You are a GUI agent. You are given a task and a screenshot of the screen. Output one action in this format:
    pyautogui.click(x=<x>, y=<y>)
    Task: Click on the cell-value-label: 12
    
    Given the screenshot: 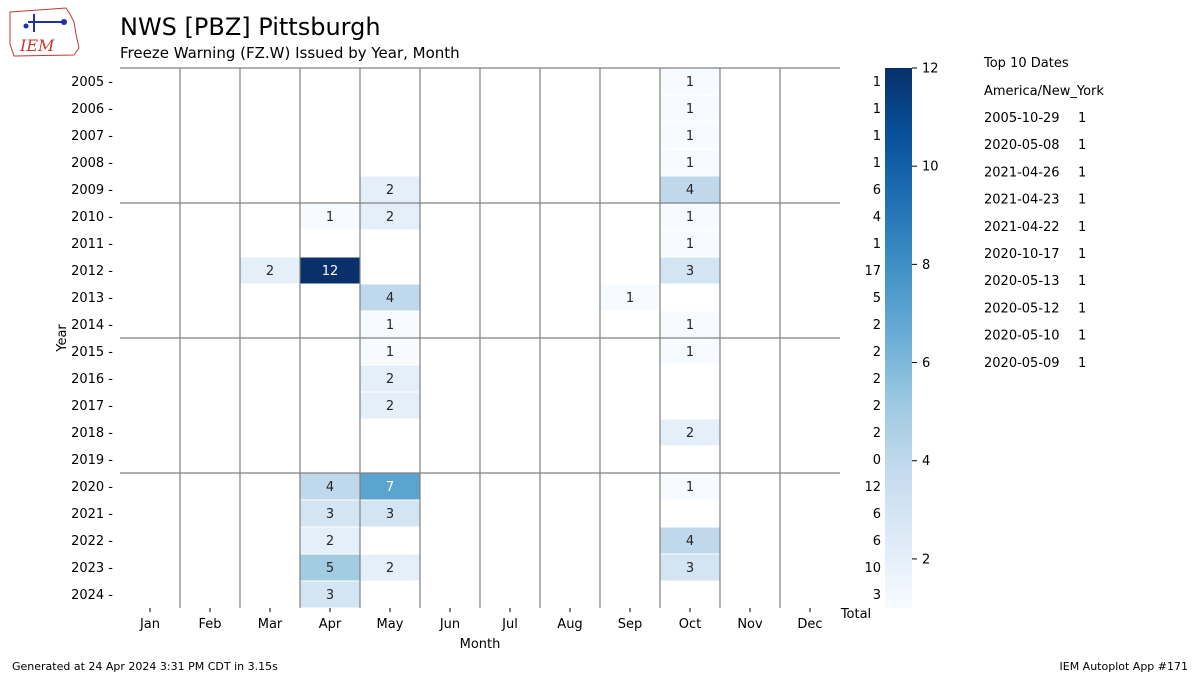 What is the action you would take?
    pyautogui.click(x=330, y=271)
    